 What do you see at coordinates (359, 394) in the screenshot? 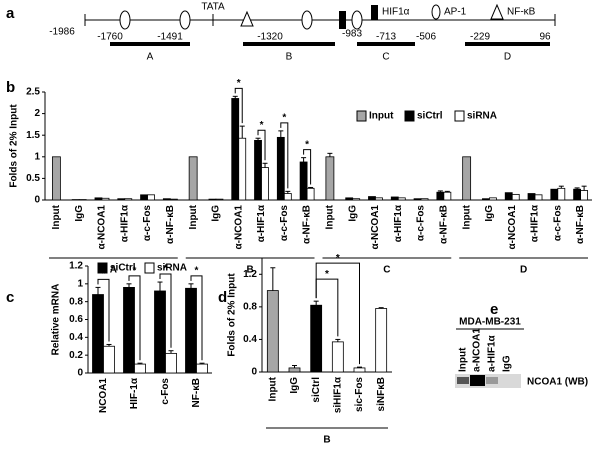
I see `x-tick-label: sic-Fos` at bounding box center [359, 394].